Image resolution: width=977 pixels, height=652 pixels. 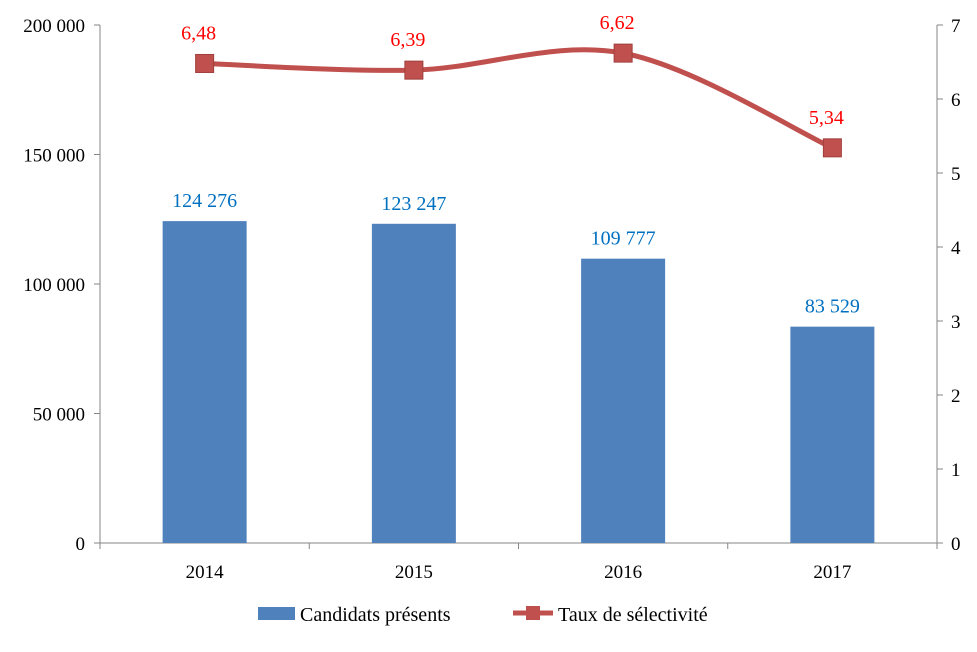 What do you see at coordinates (617, 23) in the screenshot?
I see `line-data-label: 6,62` at bounding box center [617, 23].